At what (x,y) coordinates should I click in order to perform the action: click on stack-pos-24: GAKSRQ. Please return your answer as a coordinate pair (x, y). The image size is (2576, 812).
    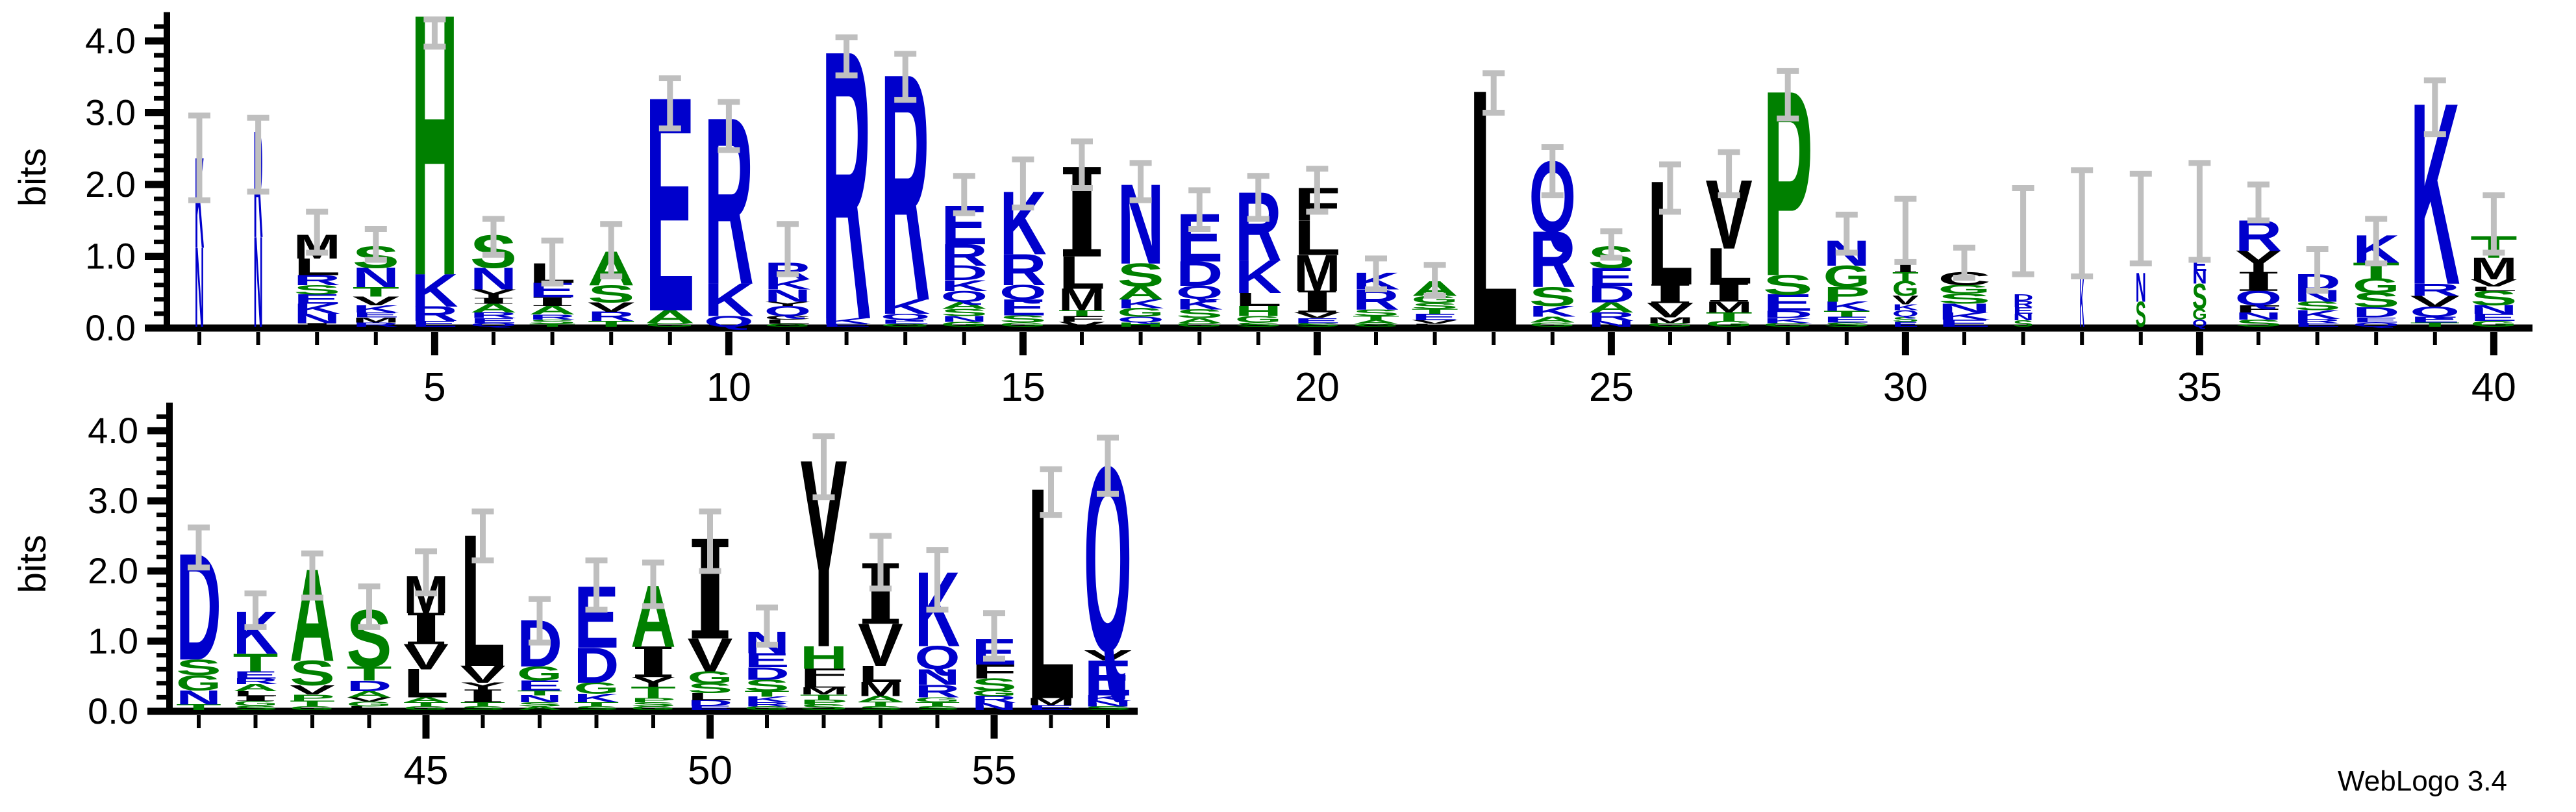
    Looking at the image, I should click on (1552, 234).